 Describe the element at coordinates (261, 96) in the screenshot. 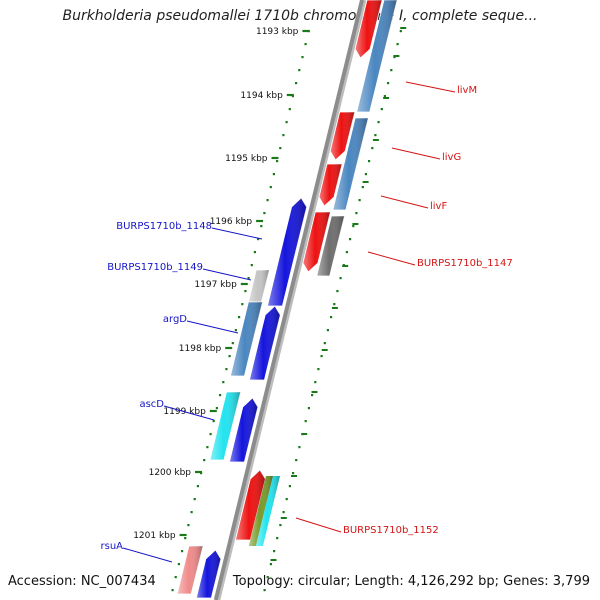

I see `kbp-tick-label: 1194 kbp` at that location.